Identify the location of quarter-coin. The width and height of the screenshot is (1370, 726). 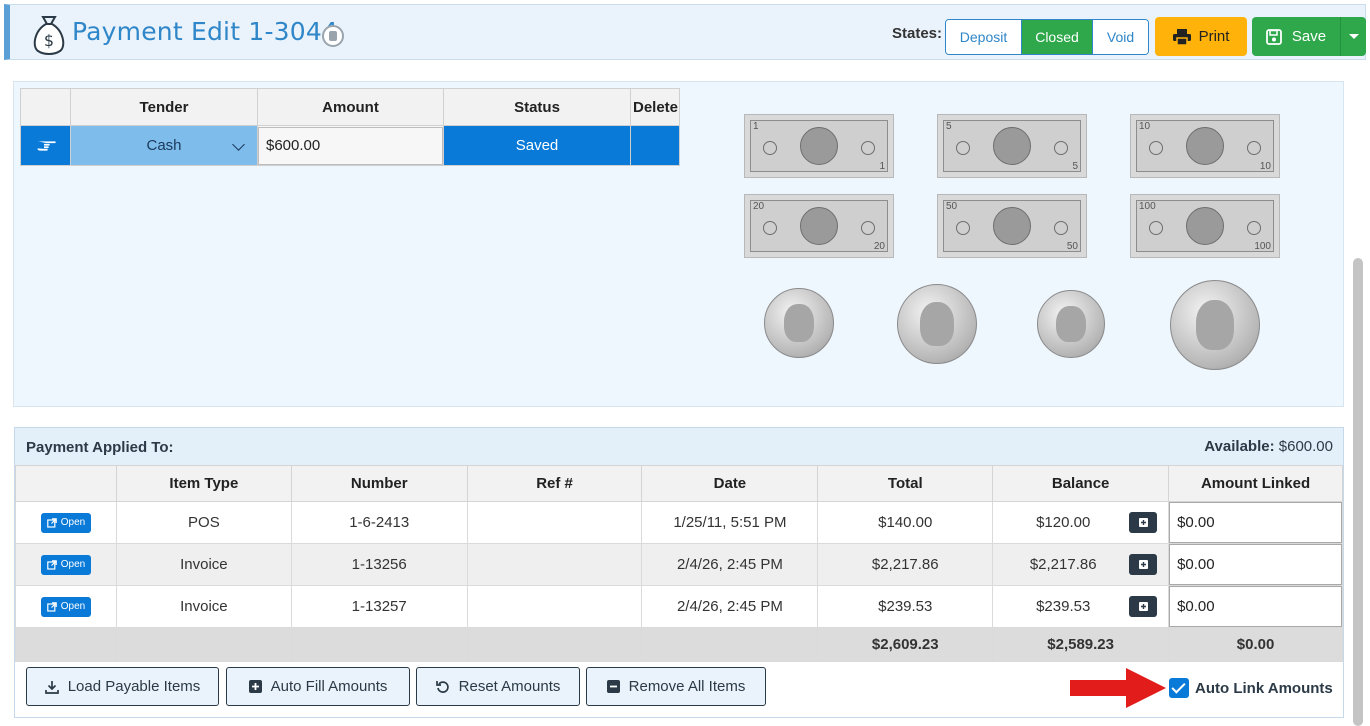
(1215, 325).